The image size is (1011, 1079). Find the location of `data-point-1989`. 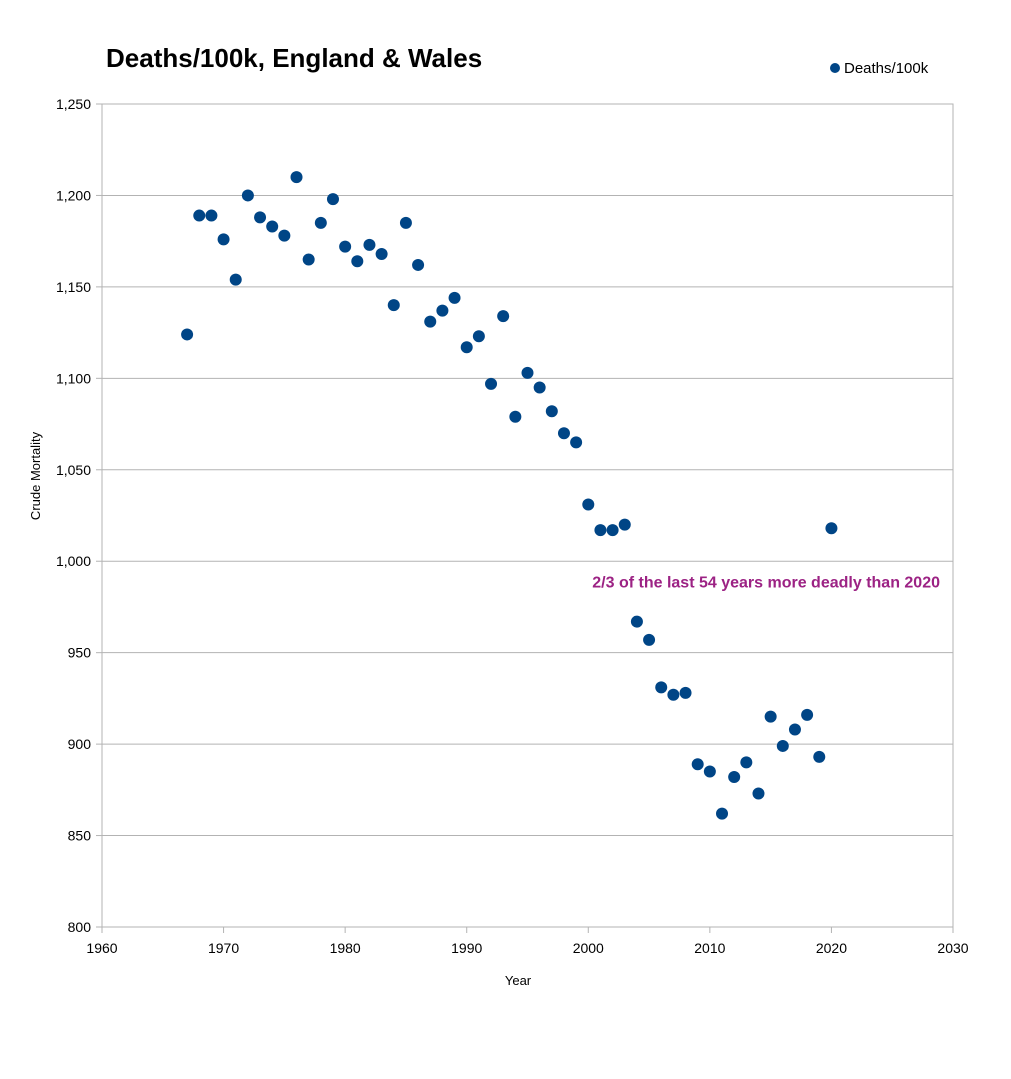

data-point-1989 is located at coordinates (454, 297).